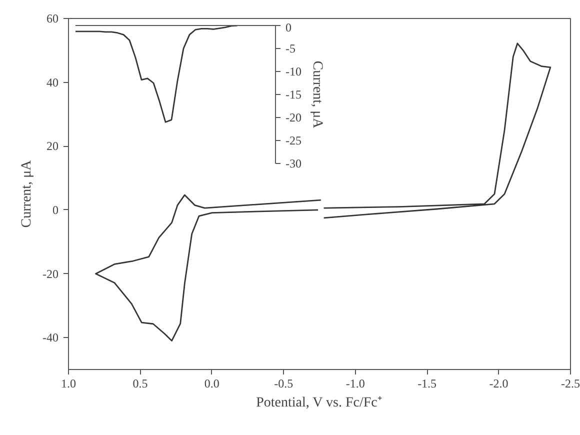  What do you see at coordinates (294, 163) in the screenshot?
I see `y-tick-label: -30` at bounding box center [294, 163].